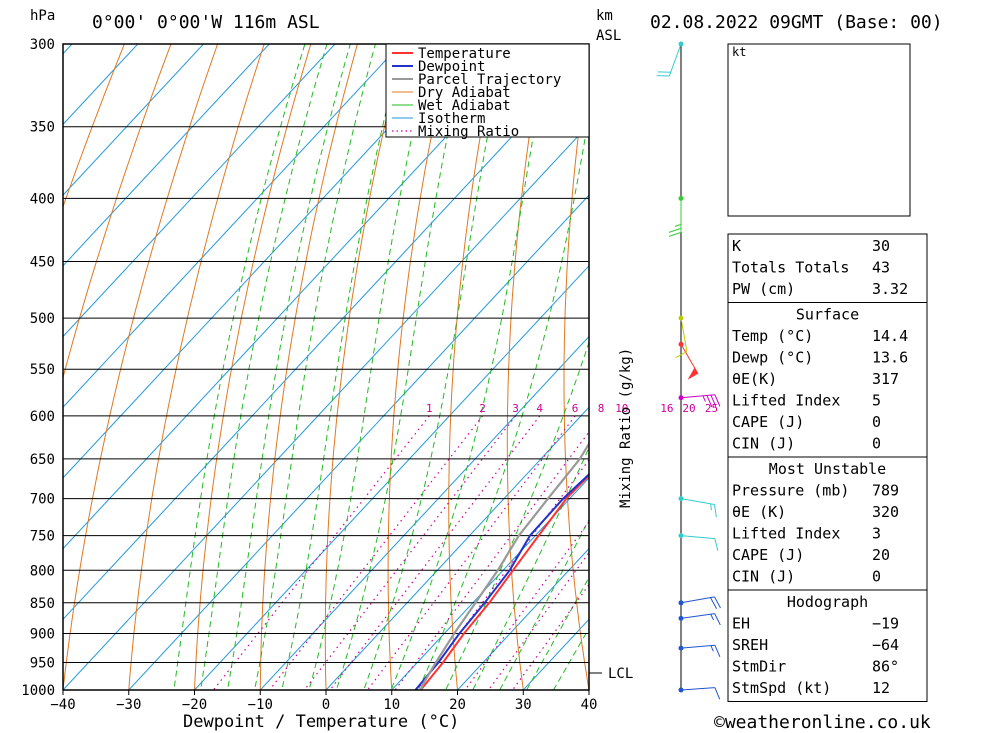  I want to click on x-tick-label: −40, so click(62, 705).